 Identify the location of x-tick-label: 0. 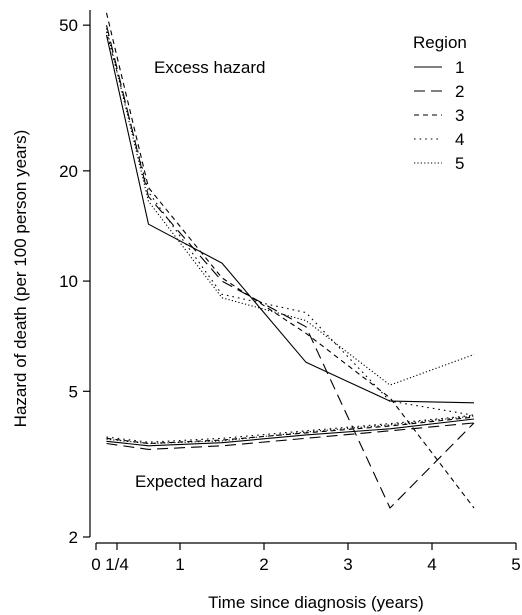
(95, 564).